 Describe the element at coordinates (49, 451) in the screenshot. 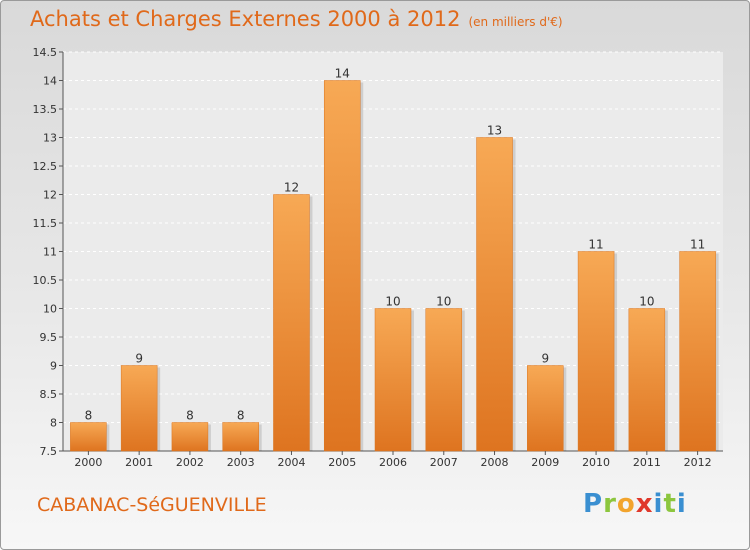

I see `y-tick-label: 7.5` at that location.